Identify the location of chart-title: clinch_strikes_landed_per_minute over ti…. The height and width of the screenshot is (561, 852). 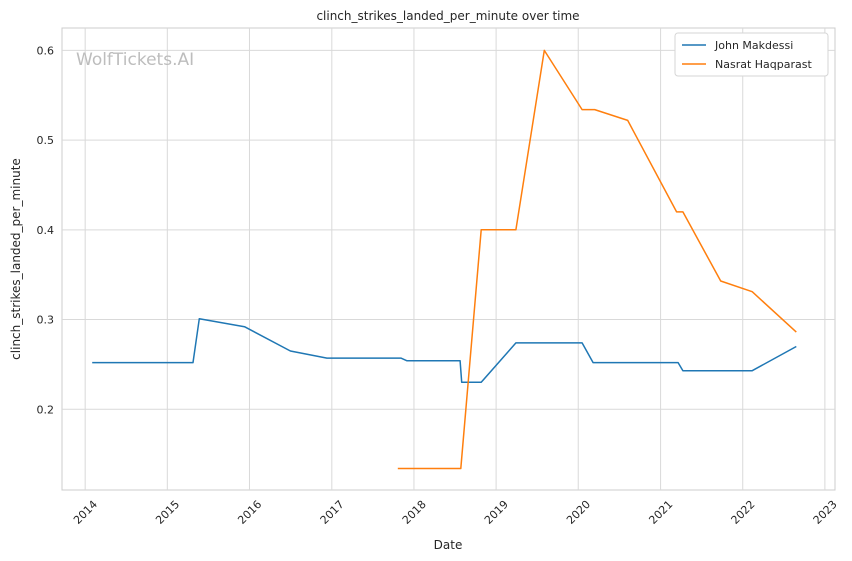
(447, 16).